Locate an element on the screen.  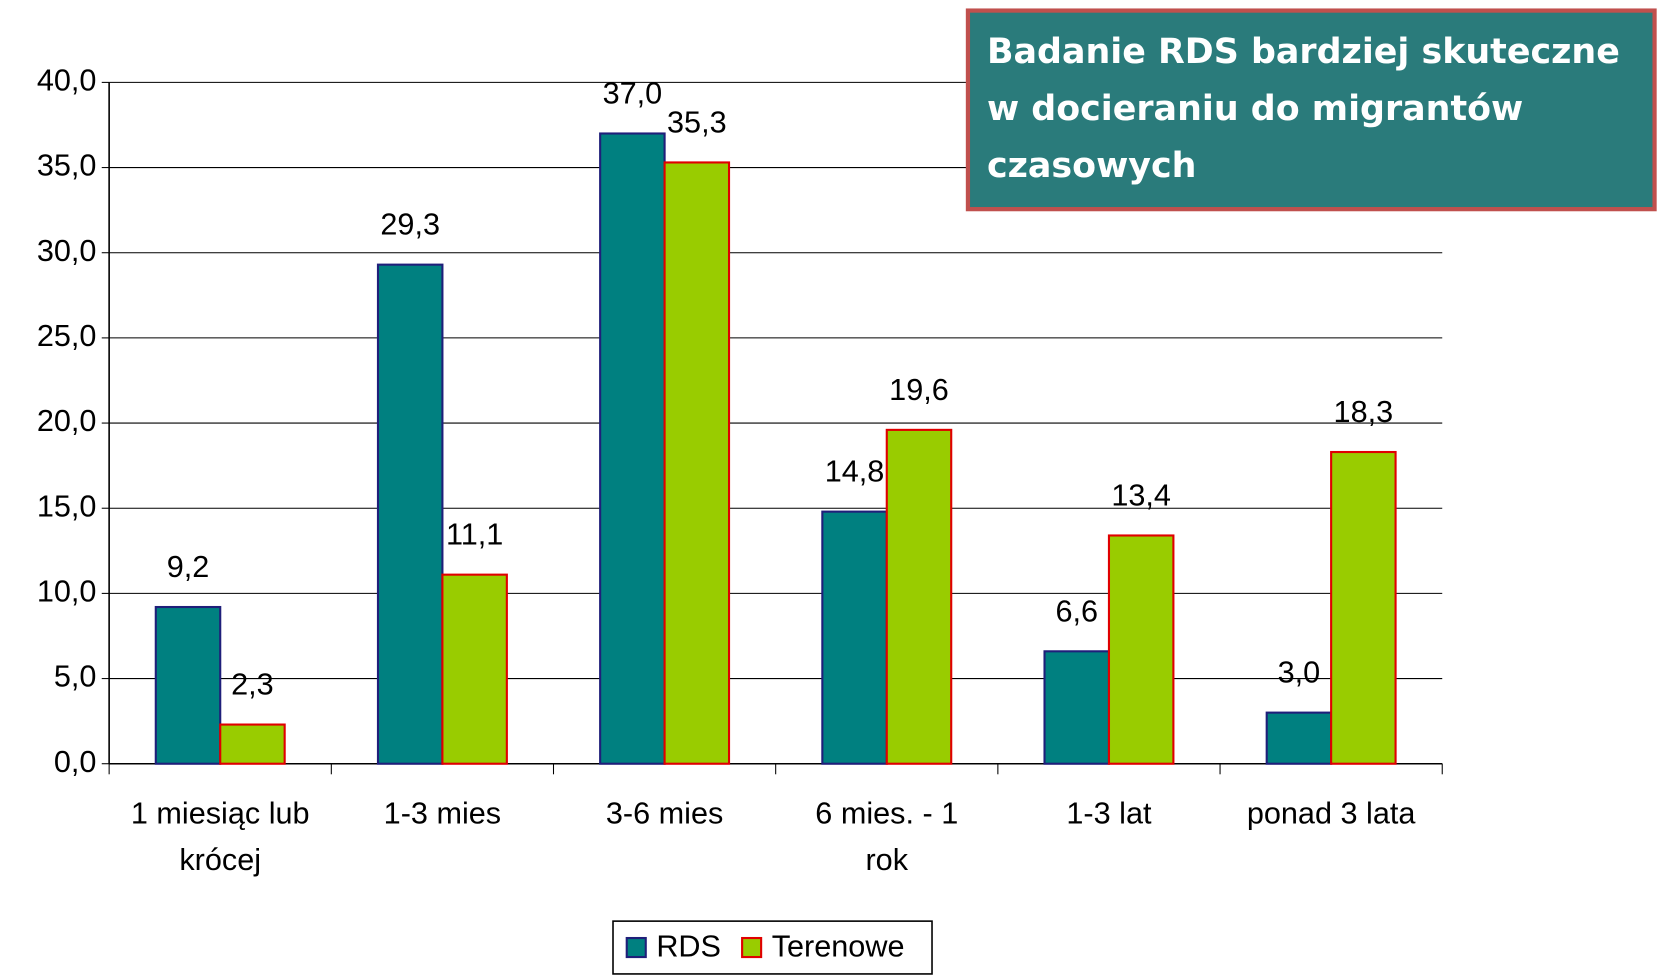
data-label: 37,0 is located at coordinates (633, 94).